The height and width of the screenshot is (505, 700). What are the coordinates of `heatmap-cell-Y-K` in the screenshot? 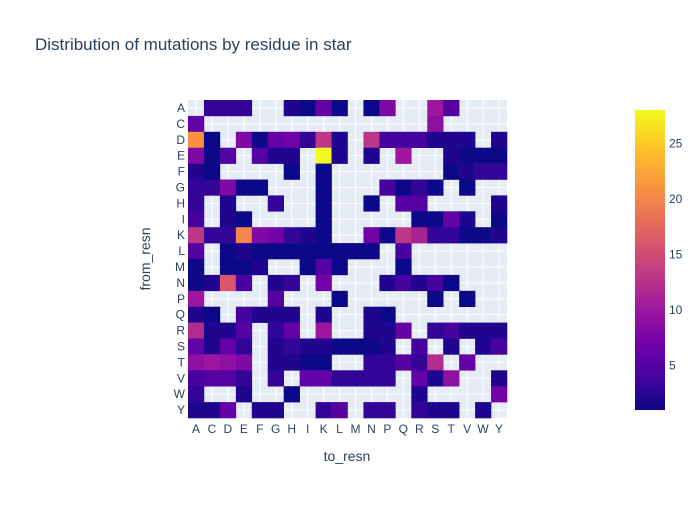 It's located at (323, 410).